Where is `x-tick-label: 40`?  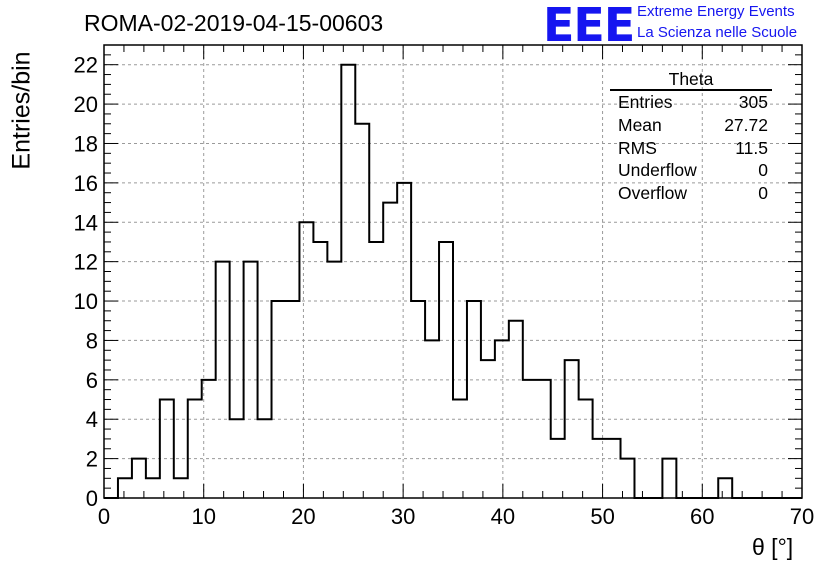 x-tick-label: 40 is located at coordinates (503, 516).